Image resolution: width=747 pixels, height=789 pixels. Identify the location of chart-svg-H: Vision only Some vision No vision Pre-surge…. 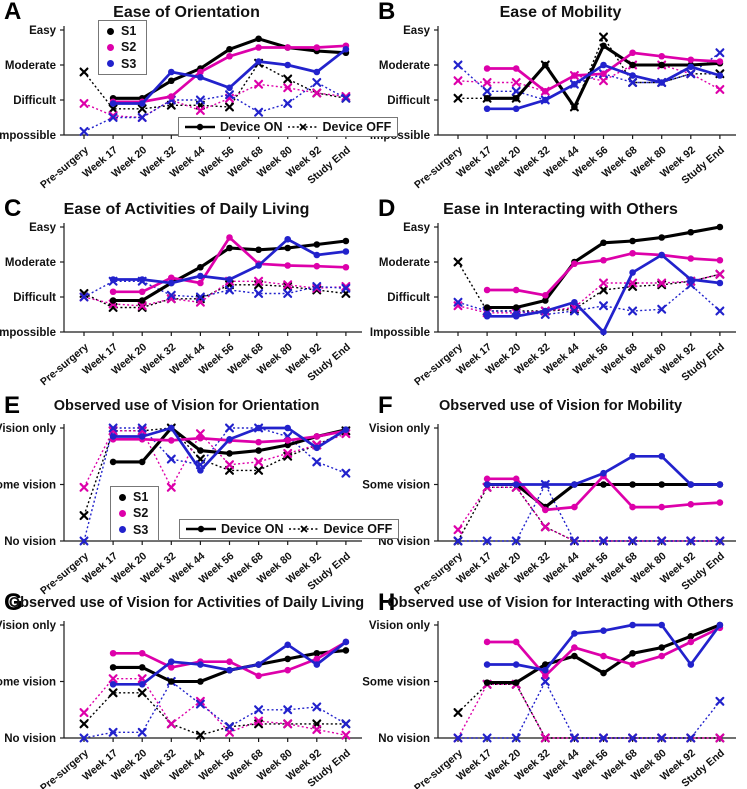
(549, 704).